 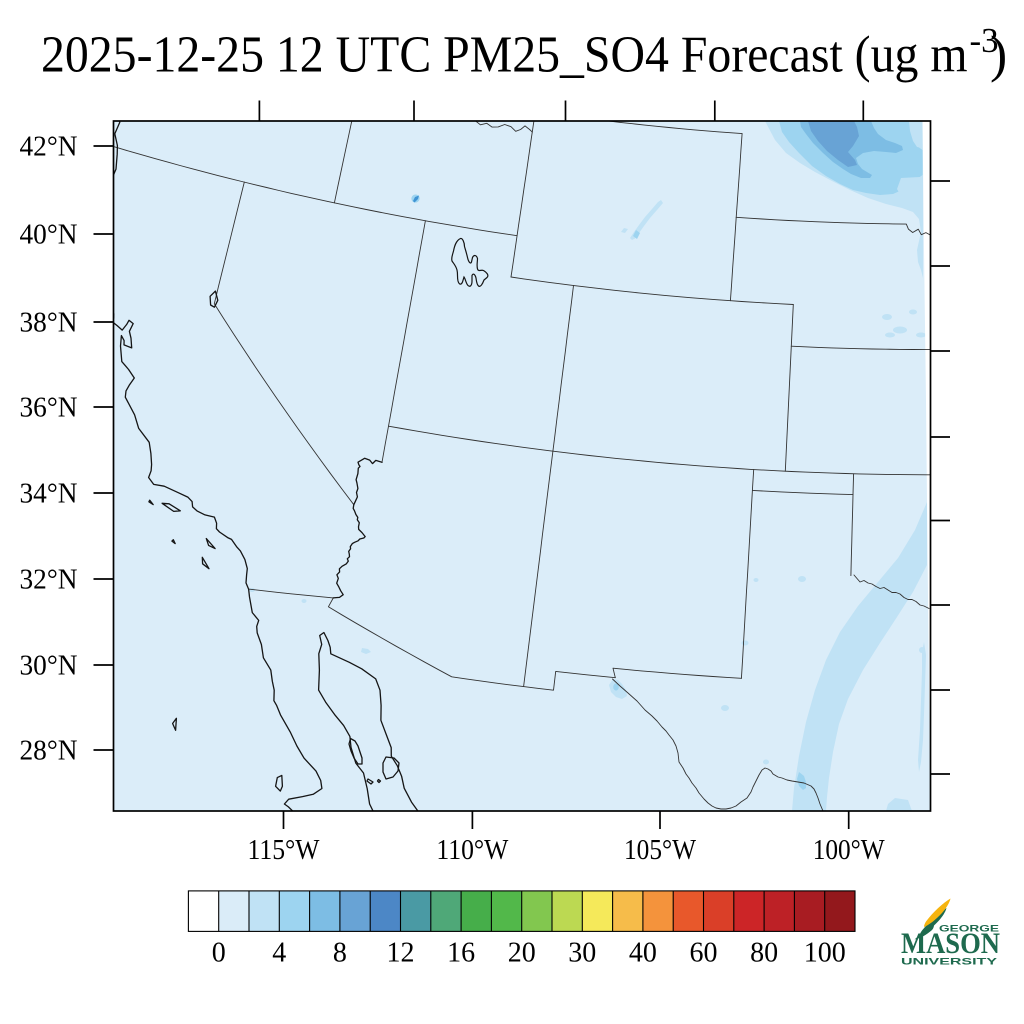 I want to click on svg-text: 30, so click(x=582, y=953).